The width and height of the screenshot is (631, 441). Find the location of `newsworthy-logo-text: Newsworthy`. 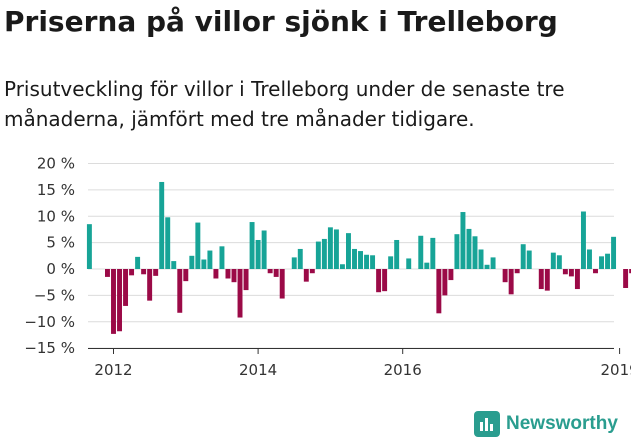

newsworthy-logo-text: Newsworthy is located at coordinates (562, 423).